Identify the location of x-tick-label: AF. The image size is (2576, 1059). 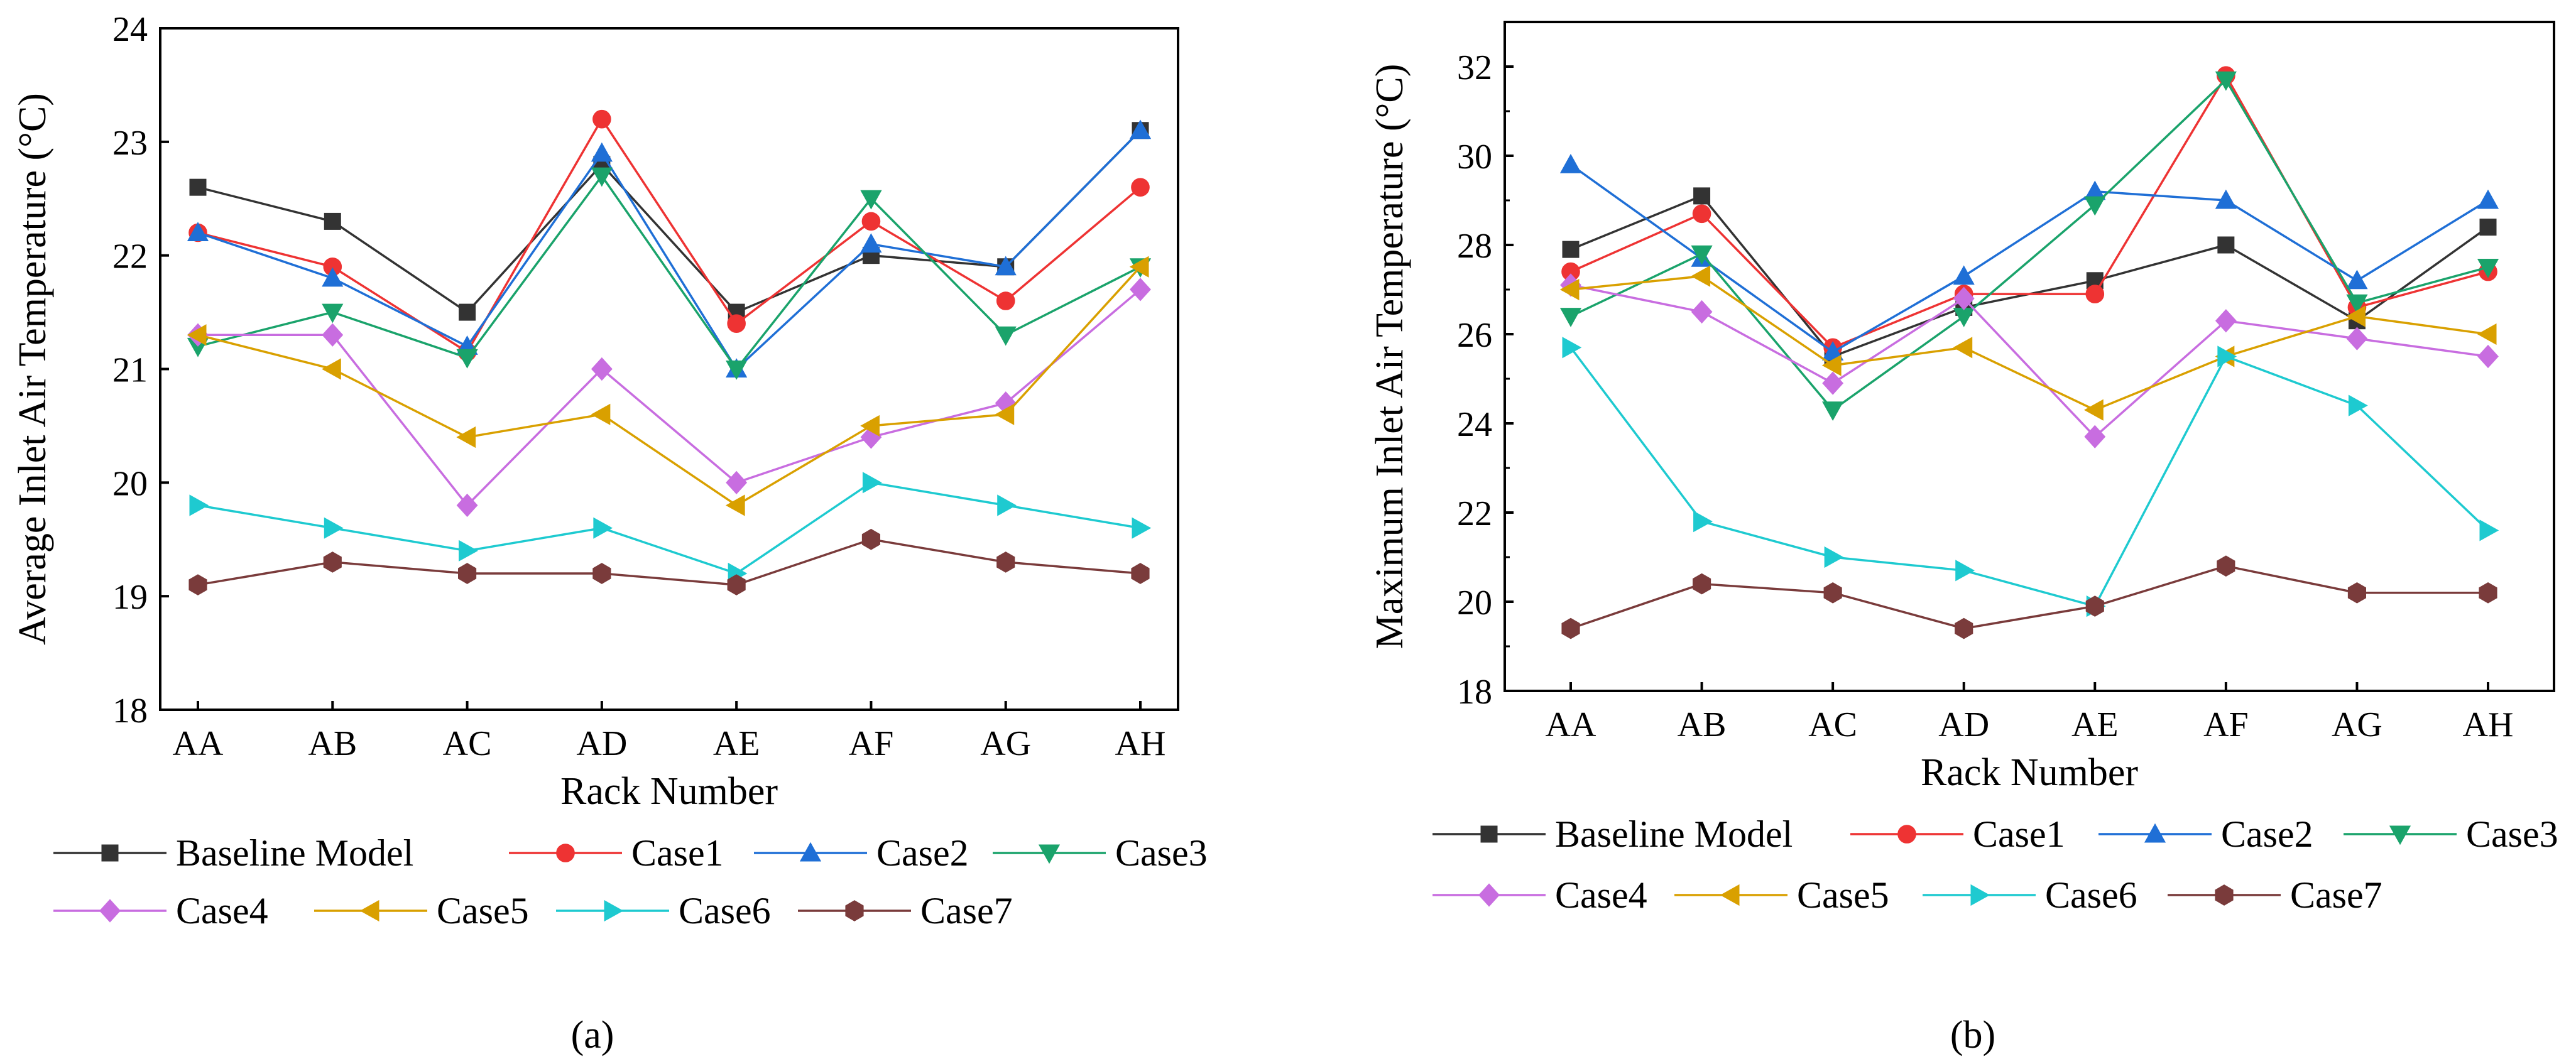
(872, 744).